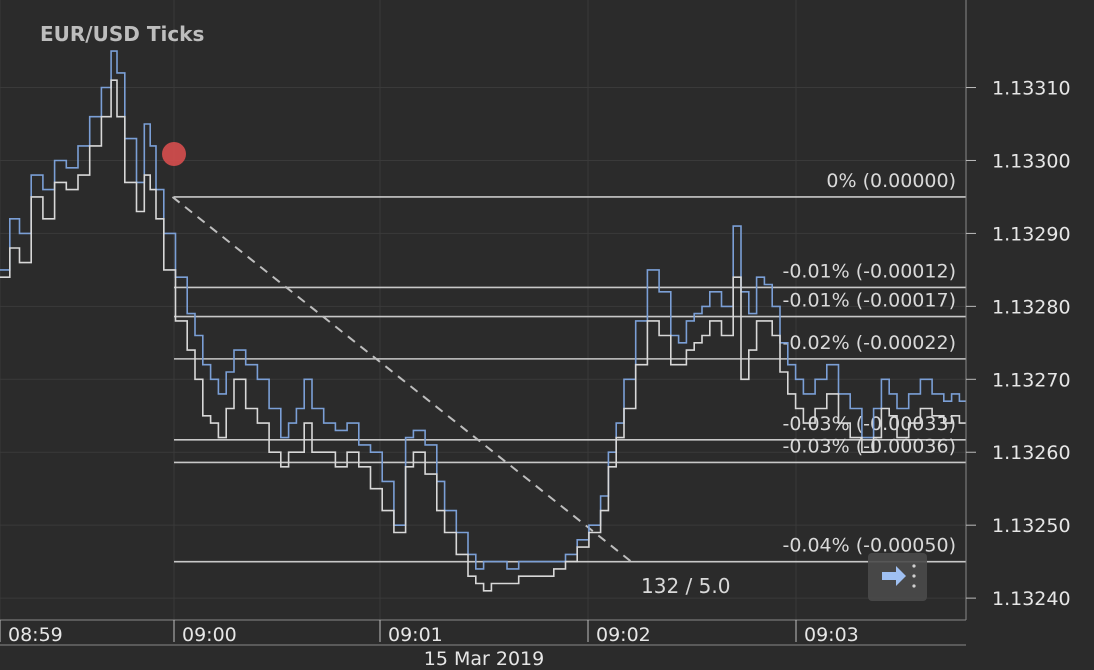  Describe the element at coordinates (1031, 161) in the screenshot. I see `y-tick-label: 1.13300` at that location.